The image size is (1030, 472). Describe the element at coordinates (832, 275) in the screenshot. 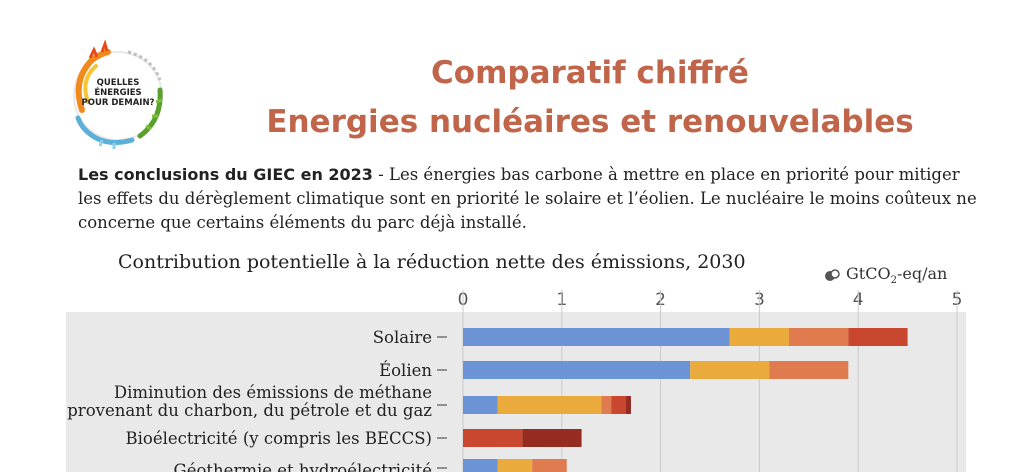

I see `emissions-cloud-icon` at that location.